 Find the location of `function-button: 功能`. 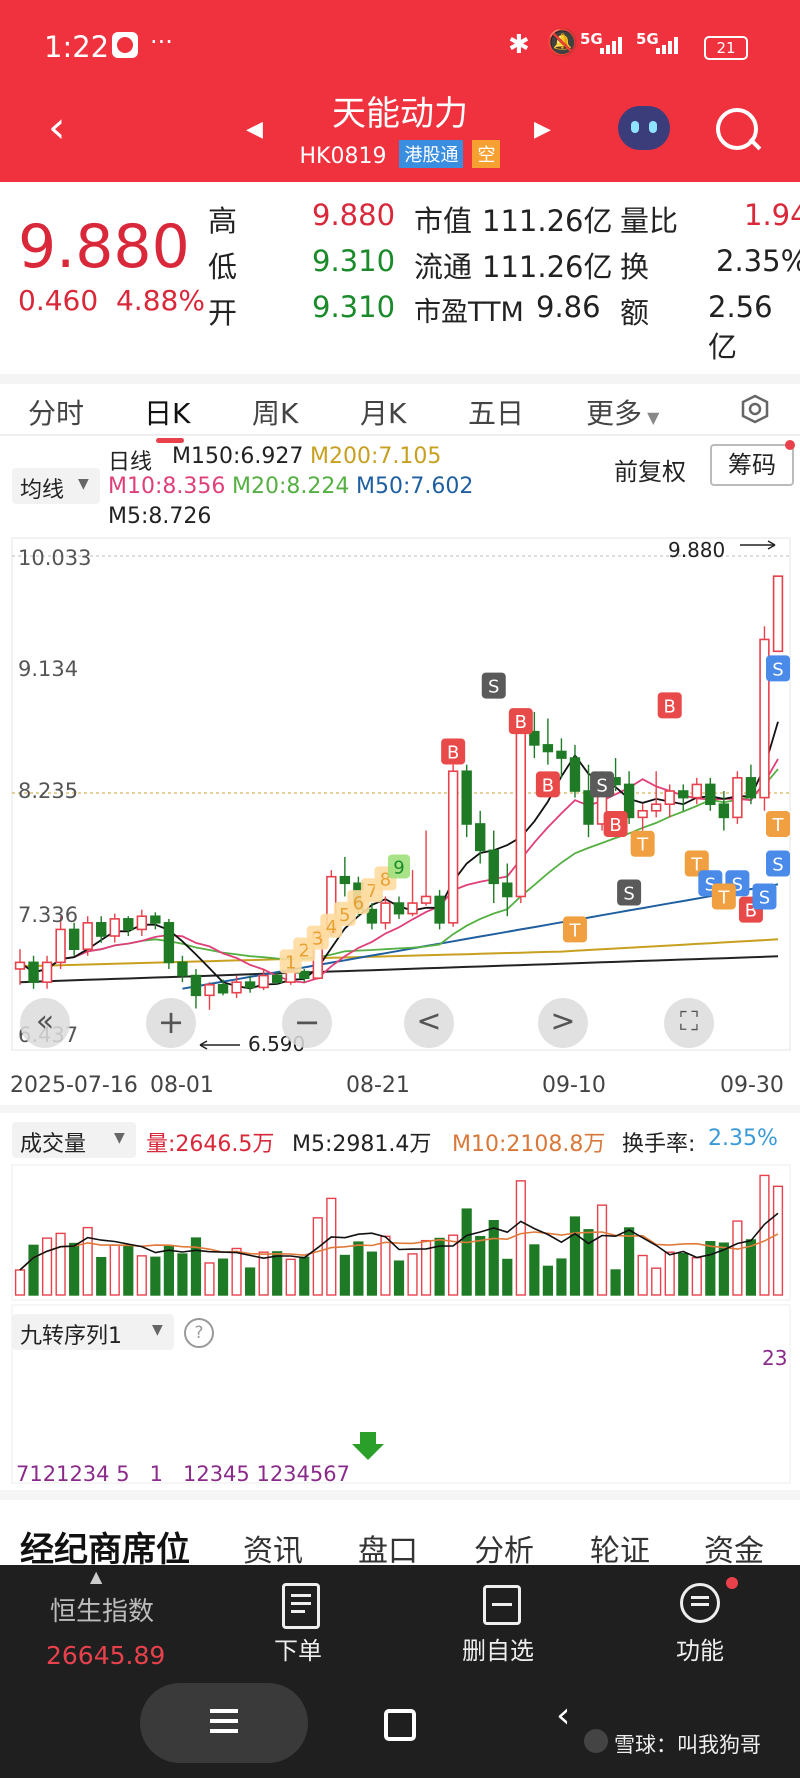

function-button: 功能 is located at coordinates (700, 1651).